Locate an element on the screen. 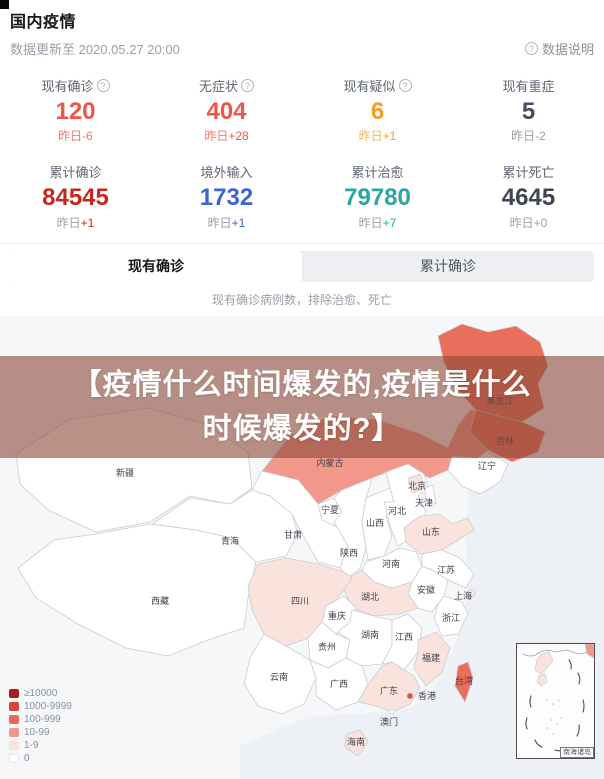 The image size is (604, 779). province-label-jiangsu: 江苏 is located at coordinates (446, 569).